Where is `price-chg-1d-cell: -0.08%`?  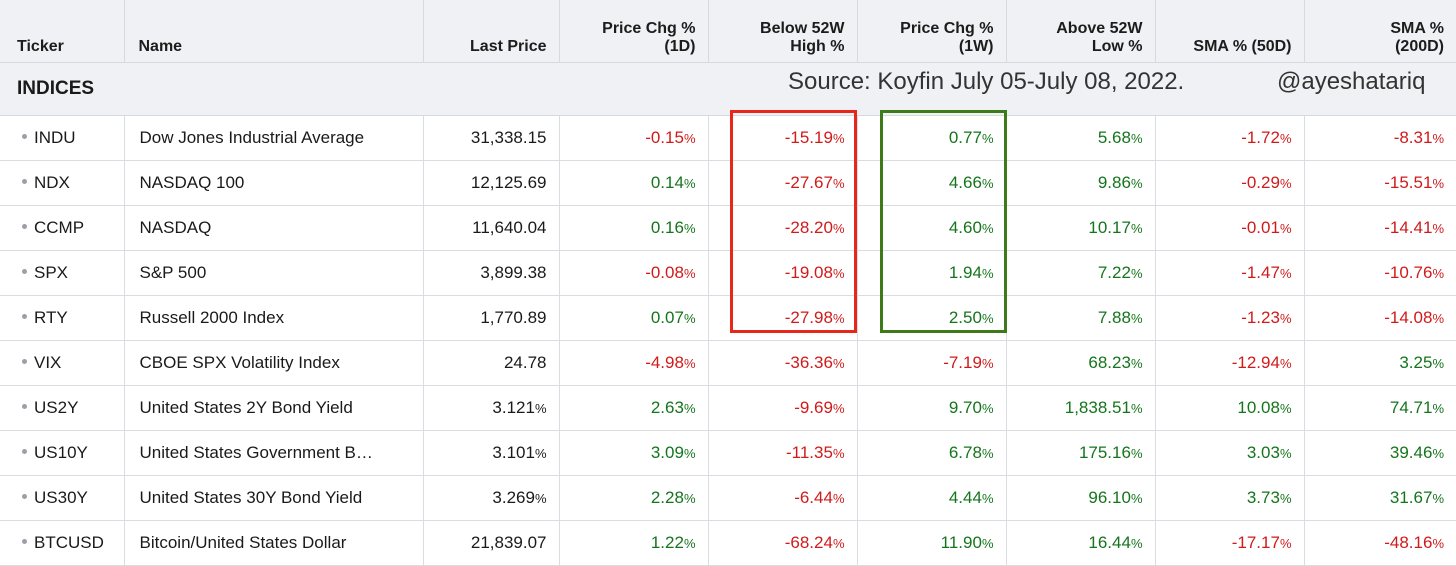 price-chg-1d-cell: -0.08% is located at coordinates (633, 273).